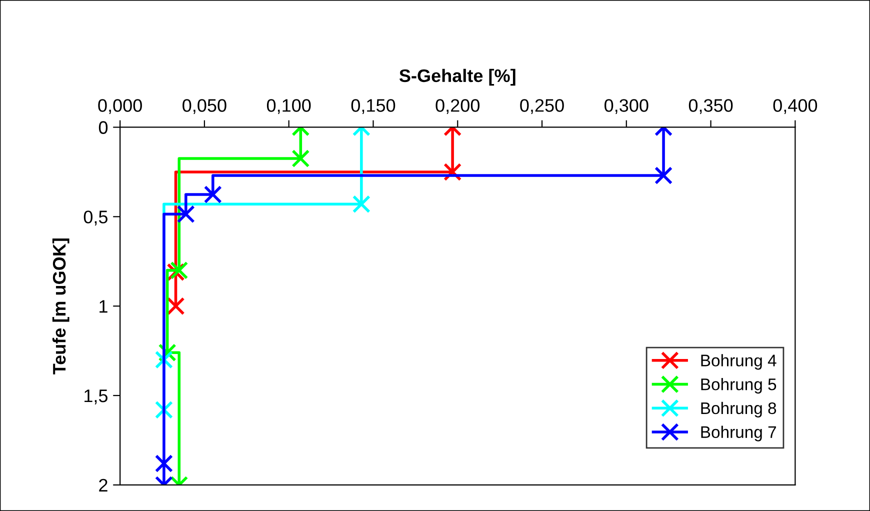 This screenshot has height=511, width=870. Describe the element at coordinates (738, 434) in the screenshot. I see `legend-label: Bohrung 7` at that location.